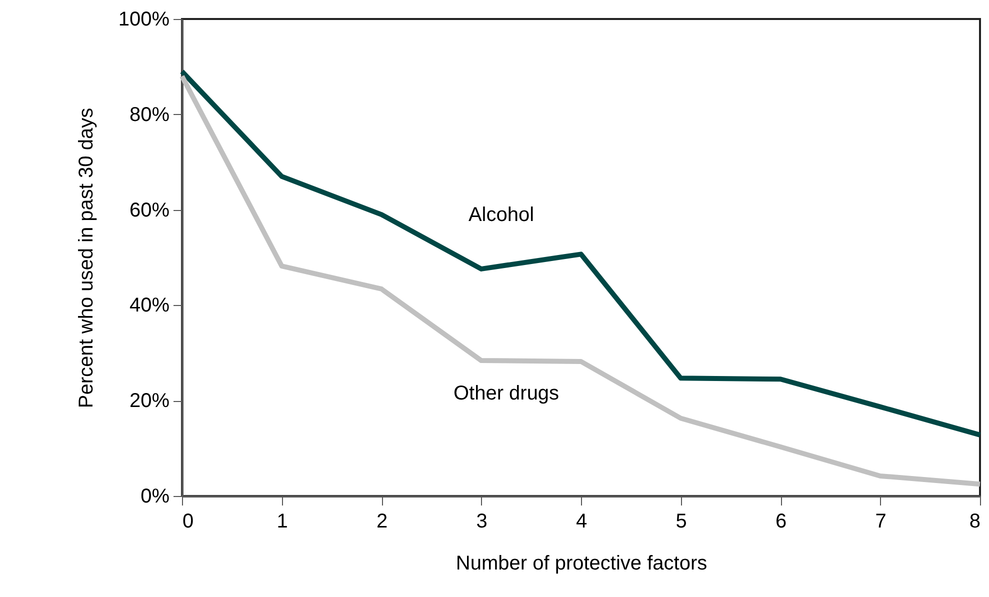 This screenshot has height=597, width=989. I want to click on x-tick-label: 7, so click(880, 521).